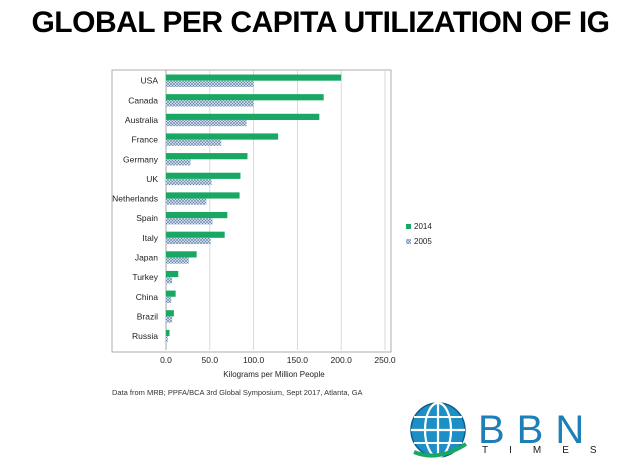  Describe the element at coordinates (408, 241) in the screenshot. I see `legend-swatch-2005` at that location.